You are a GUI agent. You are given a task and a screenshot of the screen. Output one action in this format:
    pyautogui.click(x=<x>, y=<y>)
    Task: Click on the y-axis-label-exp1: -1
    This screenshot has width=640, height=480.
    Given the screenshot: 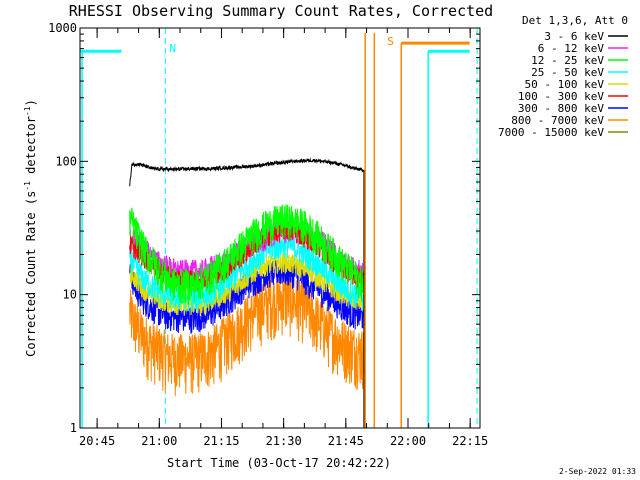 What is the action you would take?
    pyautogui.click(x=27, y=186)
    